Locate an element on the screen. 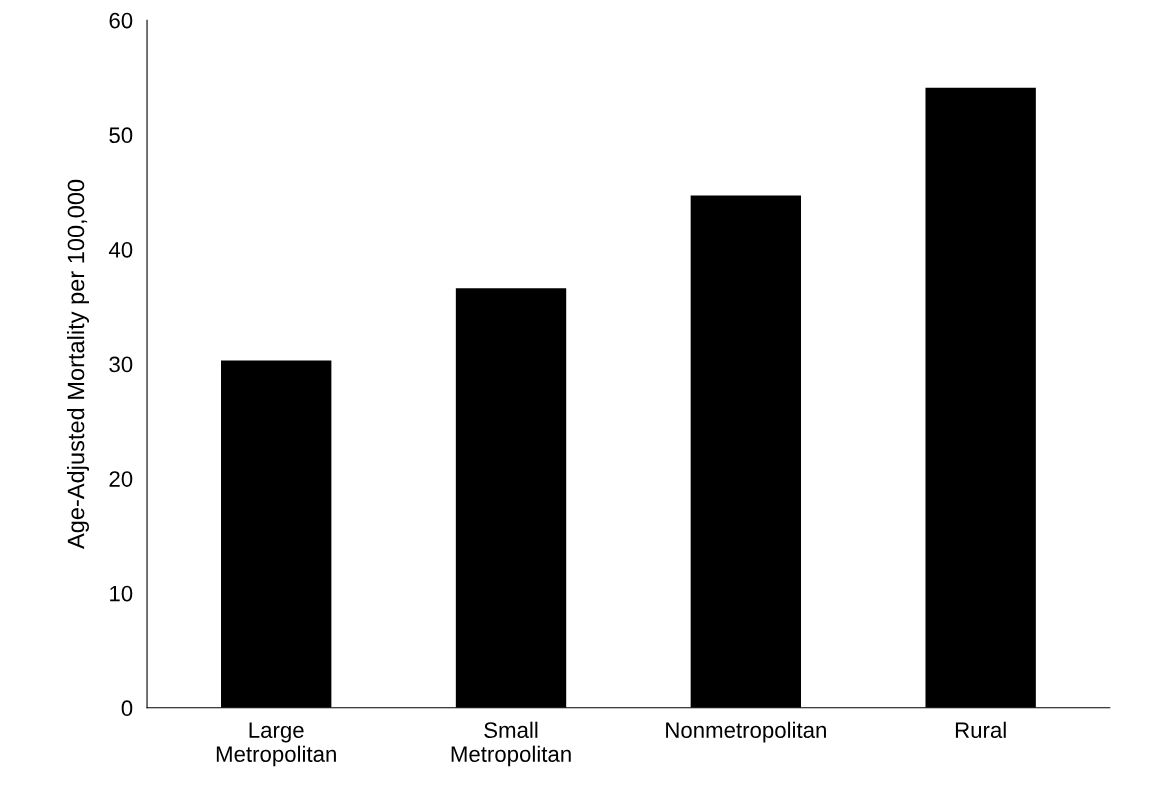 This screenshot has width=1167, height=808. y-tick-label: 0 is located at coordinates (127, 708).